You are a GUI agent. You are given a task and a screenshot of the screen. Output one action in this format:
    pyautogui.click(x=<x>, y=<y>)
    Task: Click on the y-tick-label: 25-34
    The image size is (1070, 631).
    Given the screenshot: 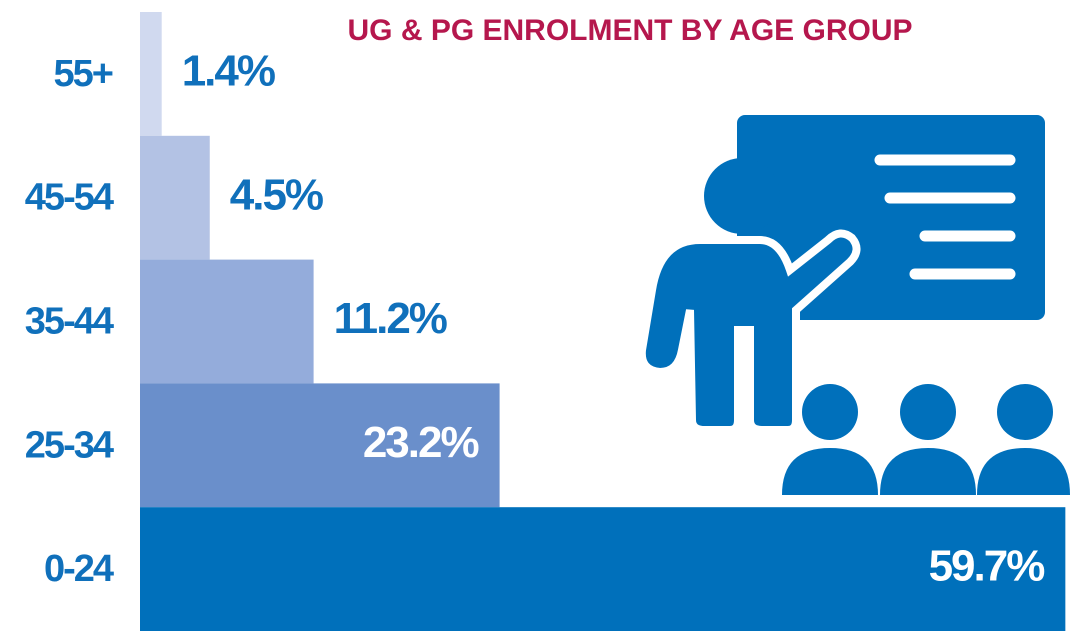 What is the action you would take?
    pyautogui.click(x=69, y=445)
    